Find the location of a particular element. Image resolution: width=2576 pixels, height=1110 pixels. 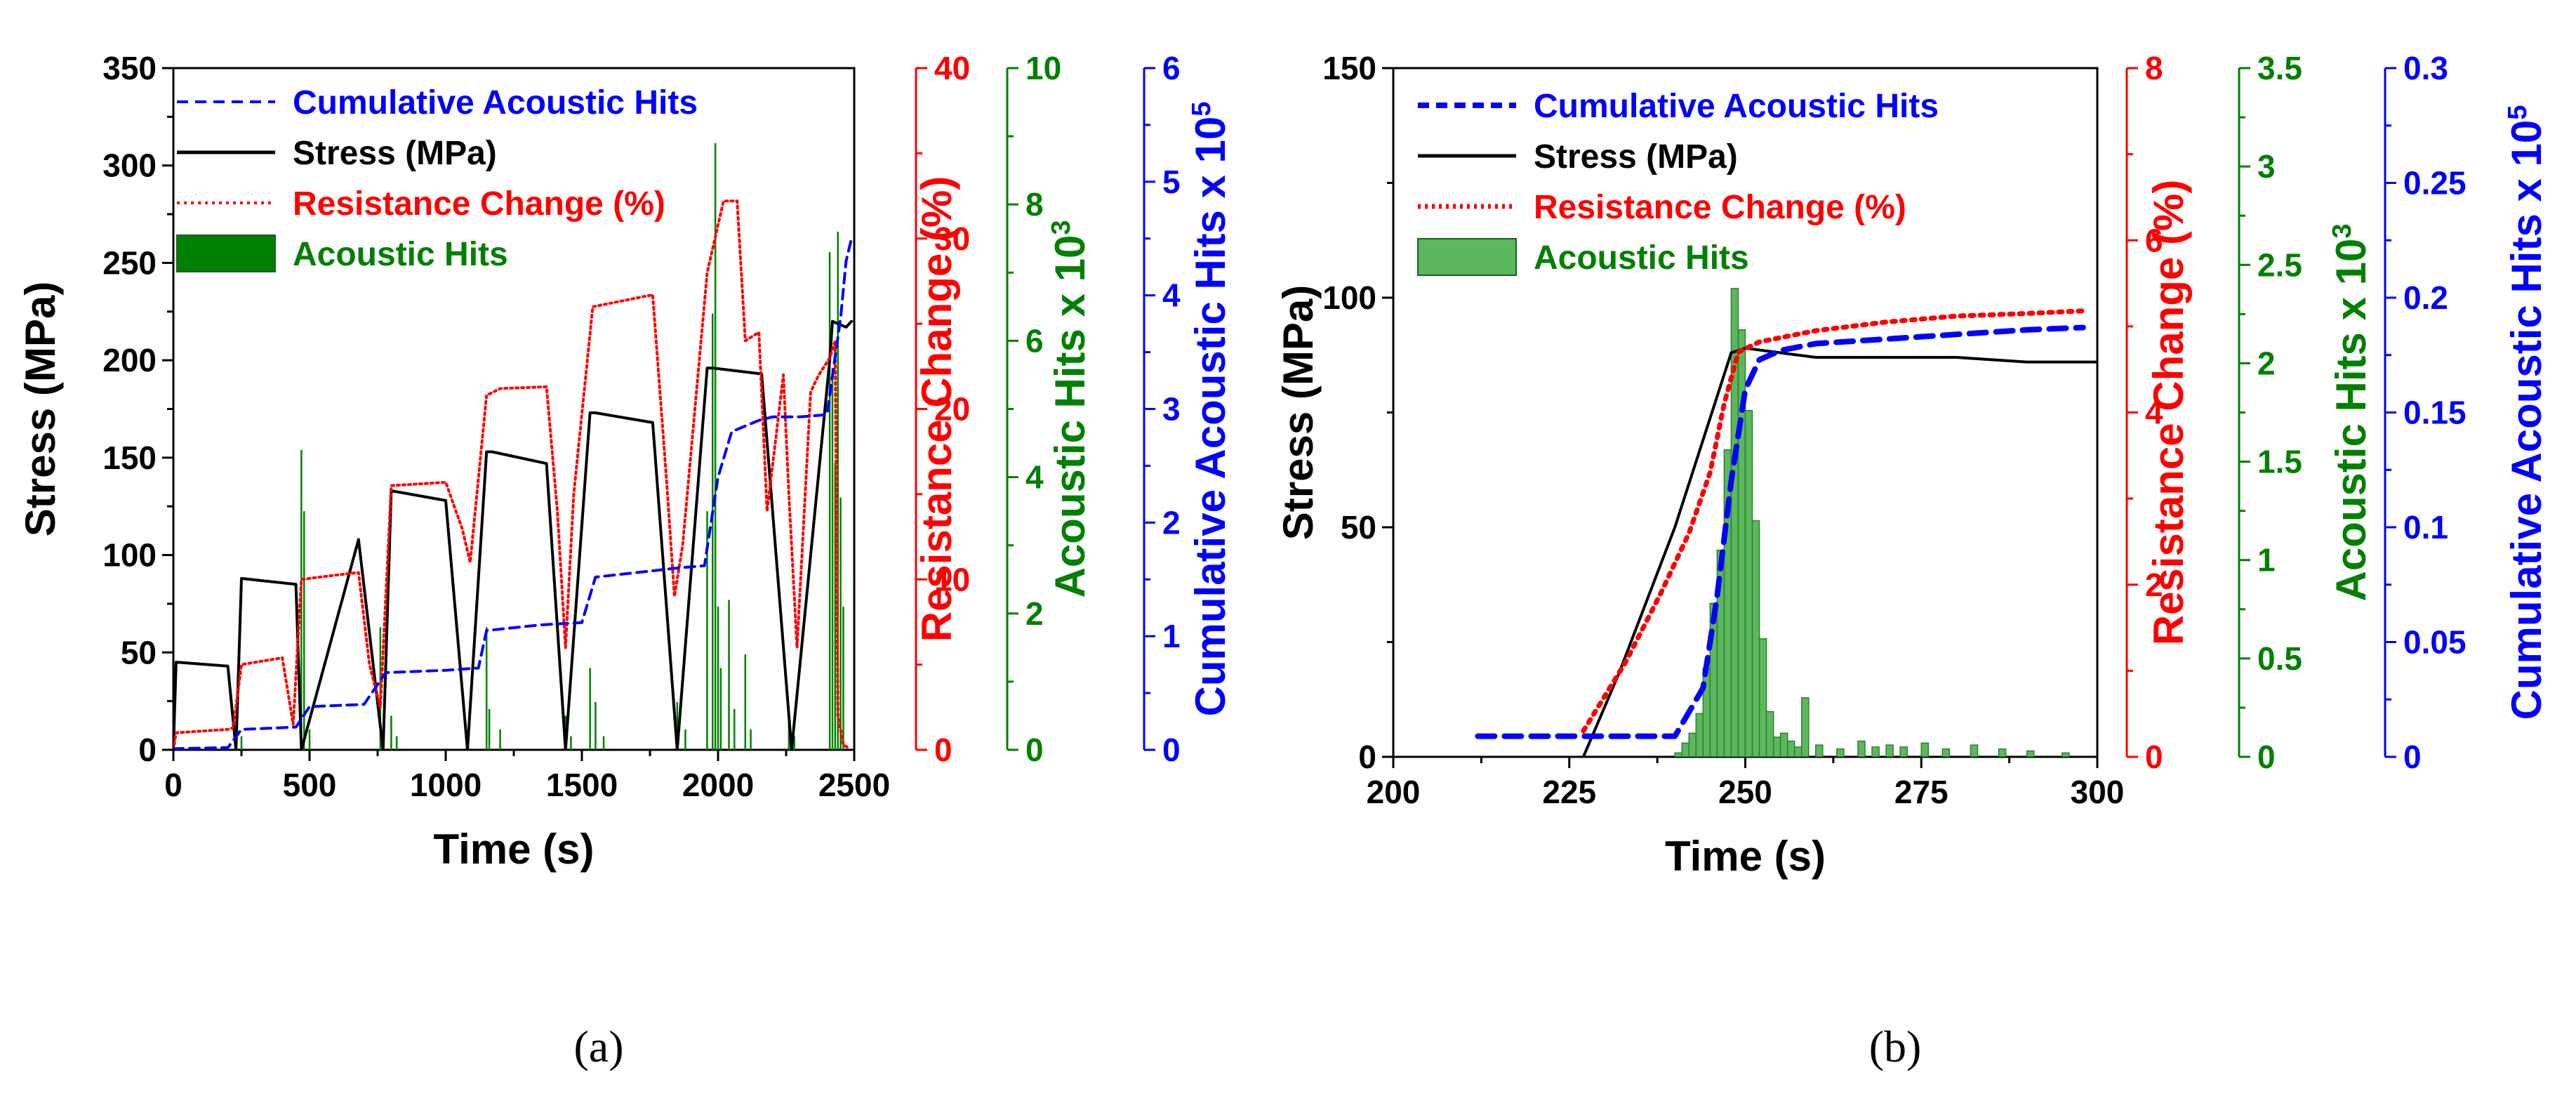

x-tick-label: 0 is located at coordinates (173, 785).